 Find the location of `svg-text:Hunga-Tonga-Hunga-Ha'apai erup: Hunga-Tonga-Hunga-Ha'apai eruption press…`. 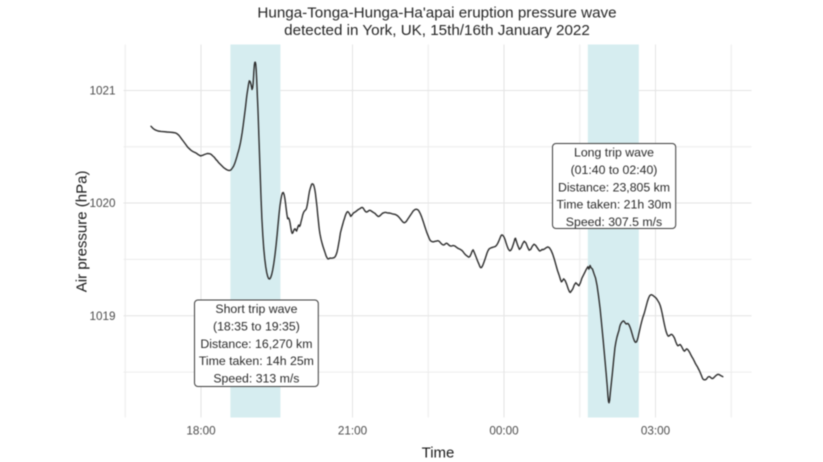

svg-text:Hunga-Tonga-Hunga-Ha'apai erup: Hunga-Tonga-Hunga-Ha'apai eruption press… is located at coordinates (436, 13).